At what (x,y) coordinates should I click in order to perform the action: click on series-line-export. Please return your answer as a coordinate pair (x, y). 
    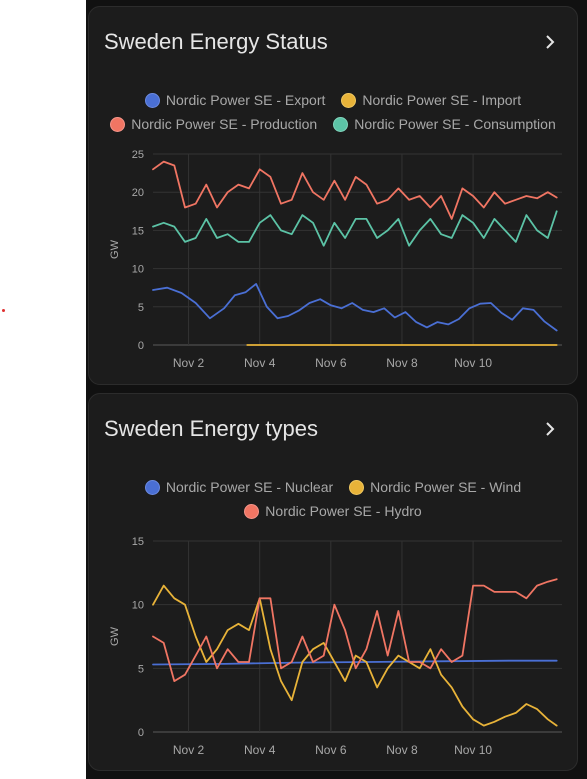
    Looking at the image, I should click on (355, 307).